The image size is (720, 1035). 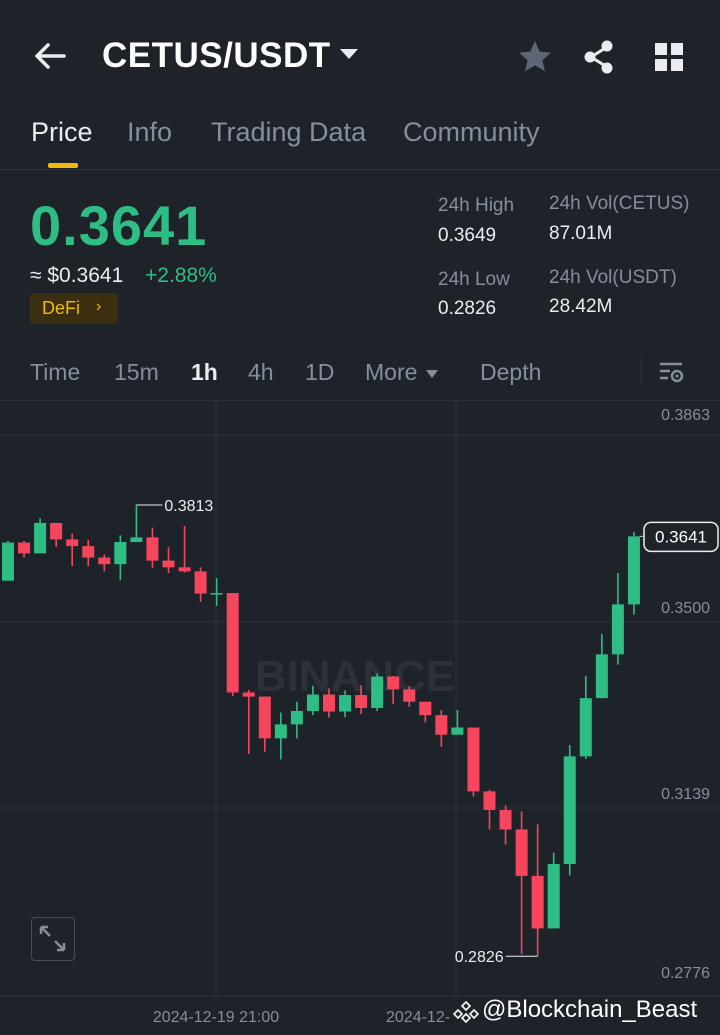 What do you see at coordinates (581, 233) in the screenshot?
I see `vol-base-value: 87.01M` at bounding box center [581, 233].